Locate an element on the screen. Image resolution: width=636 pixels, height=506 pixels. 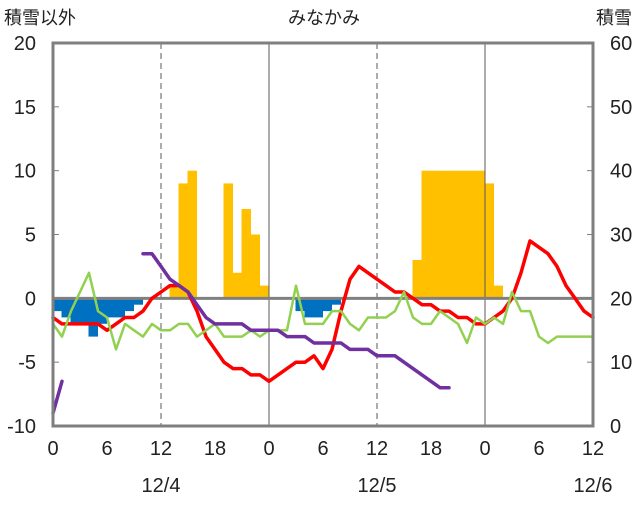
left-tick-label: 0 is located at coordinates (30, 299).